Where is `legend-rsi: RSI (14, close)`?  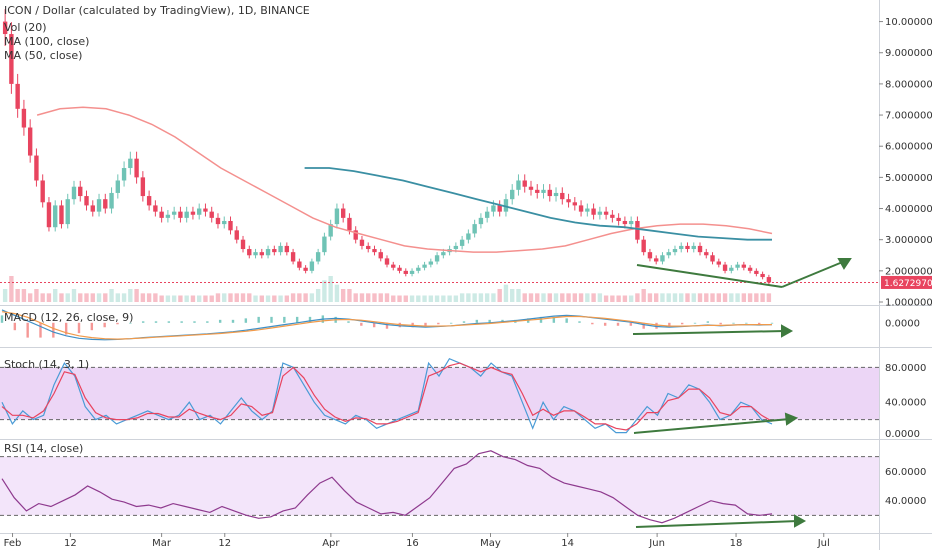 legend-rsi: RSI (14, close) is located at coordinates (43, 448).